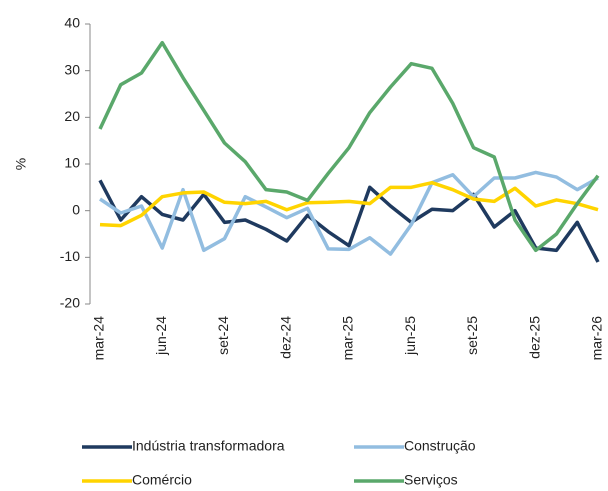 This screenshot has width=608, height=491. What do you see at coordinates (72, 69) in the screenshot?
I see `y-tick-label: 30` at bounding box center [72, 69].